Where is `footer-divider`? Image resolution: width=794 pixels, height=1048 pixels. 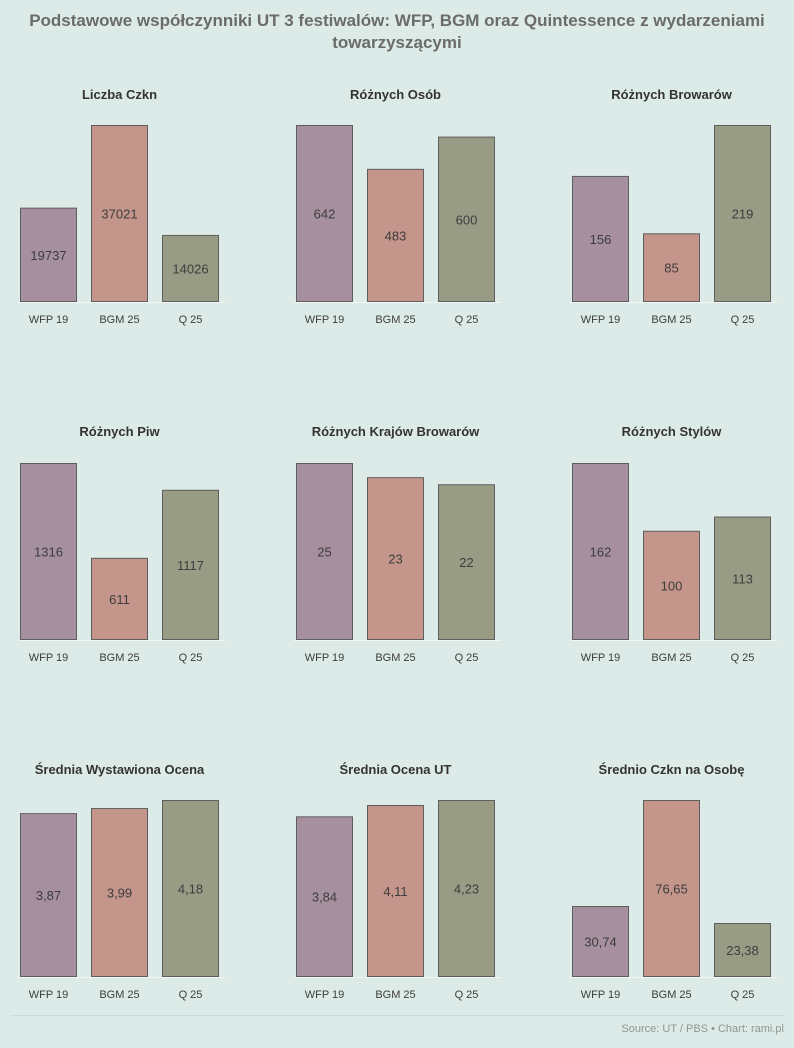 footer-divider is located at coordinates (397, 1015).